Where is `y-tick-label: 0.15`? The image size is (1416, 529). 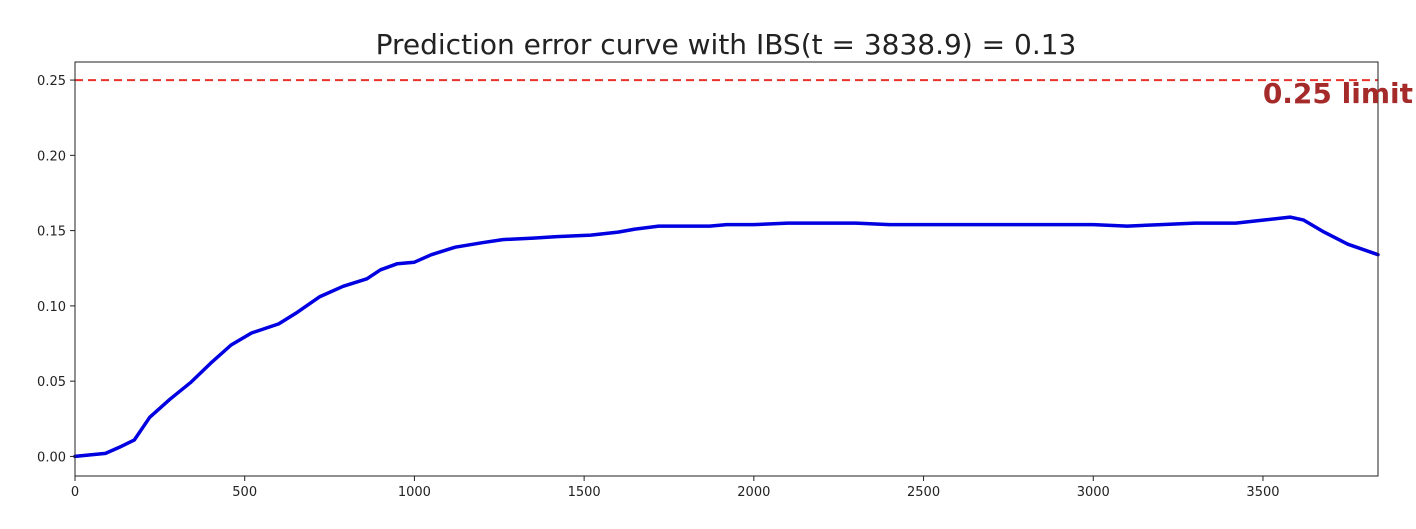
y-tick-label: 0.15 is located at coordinates (51, 232).